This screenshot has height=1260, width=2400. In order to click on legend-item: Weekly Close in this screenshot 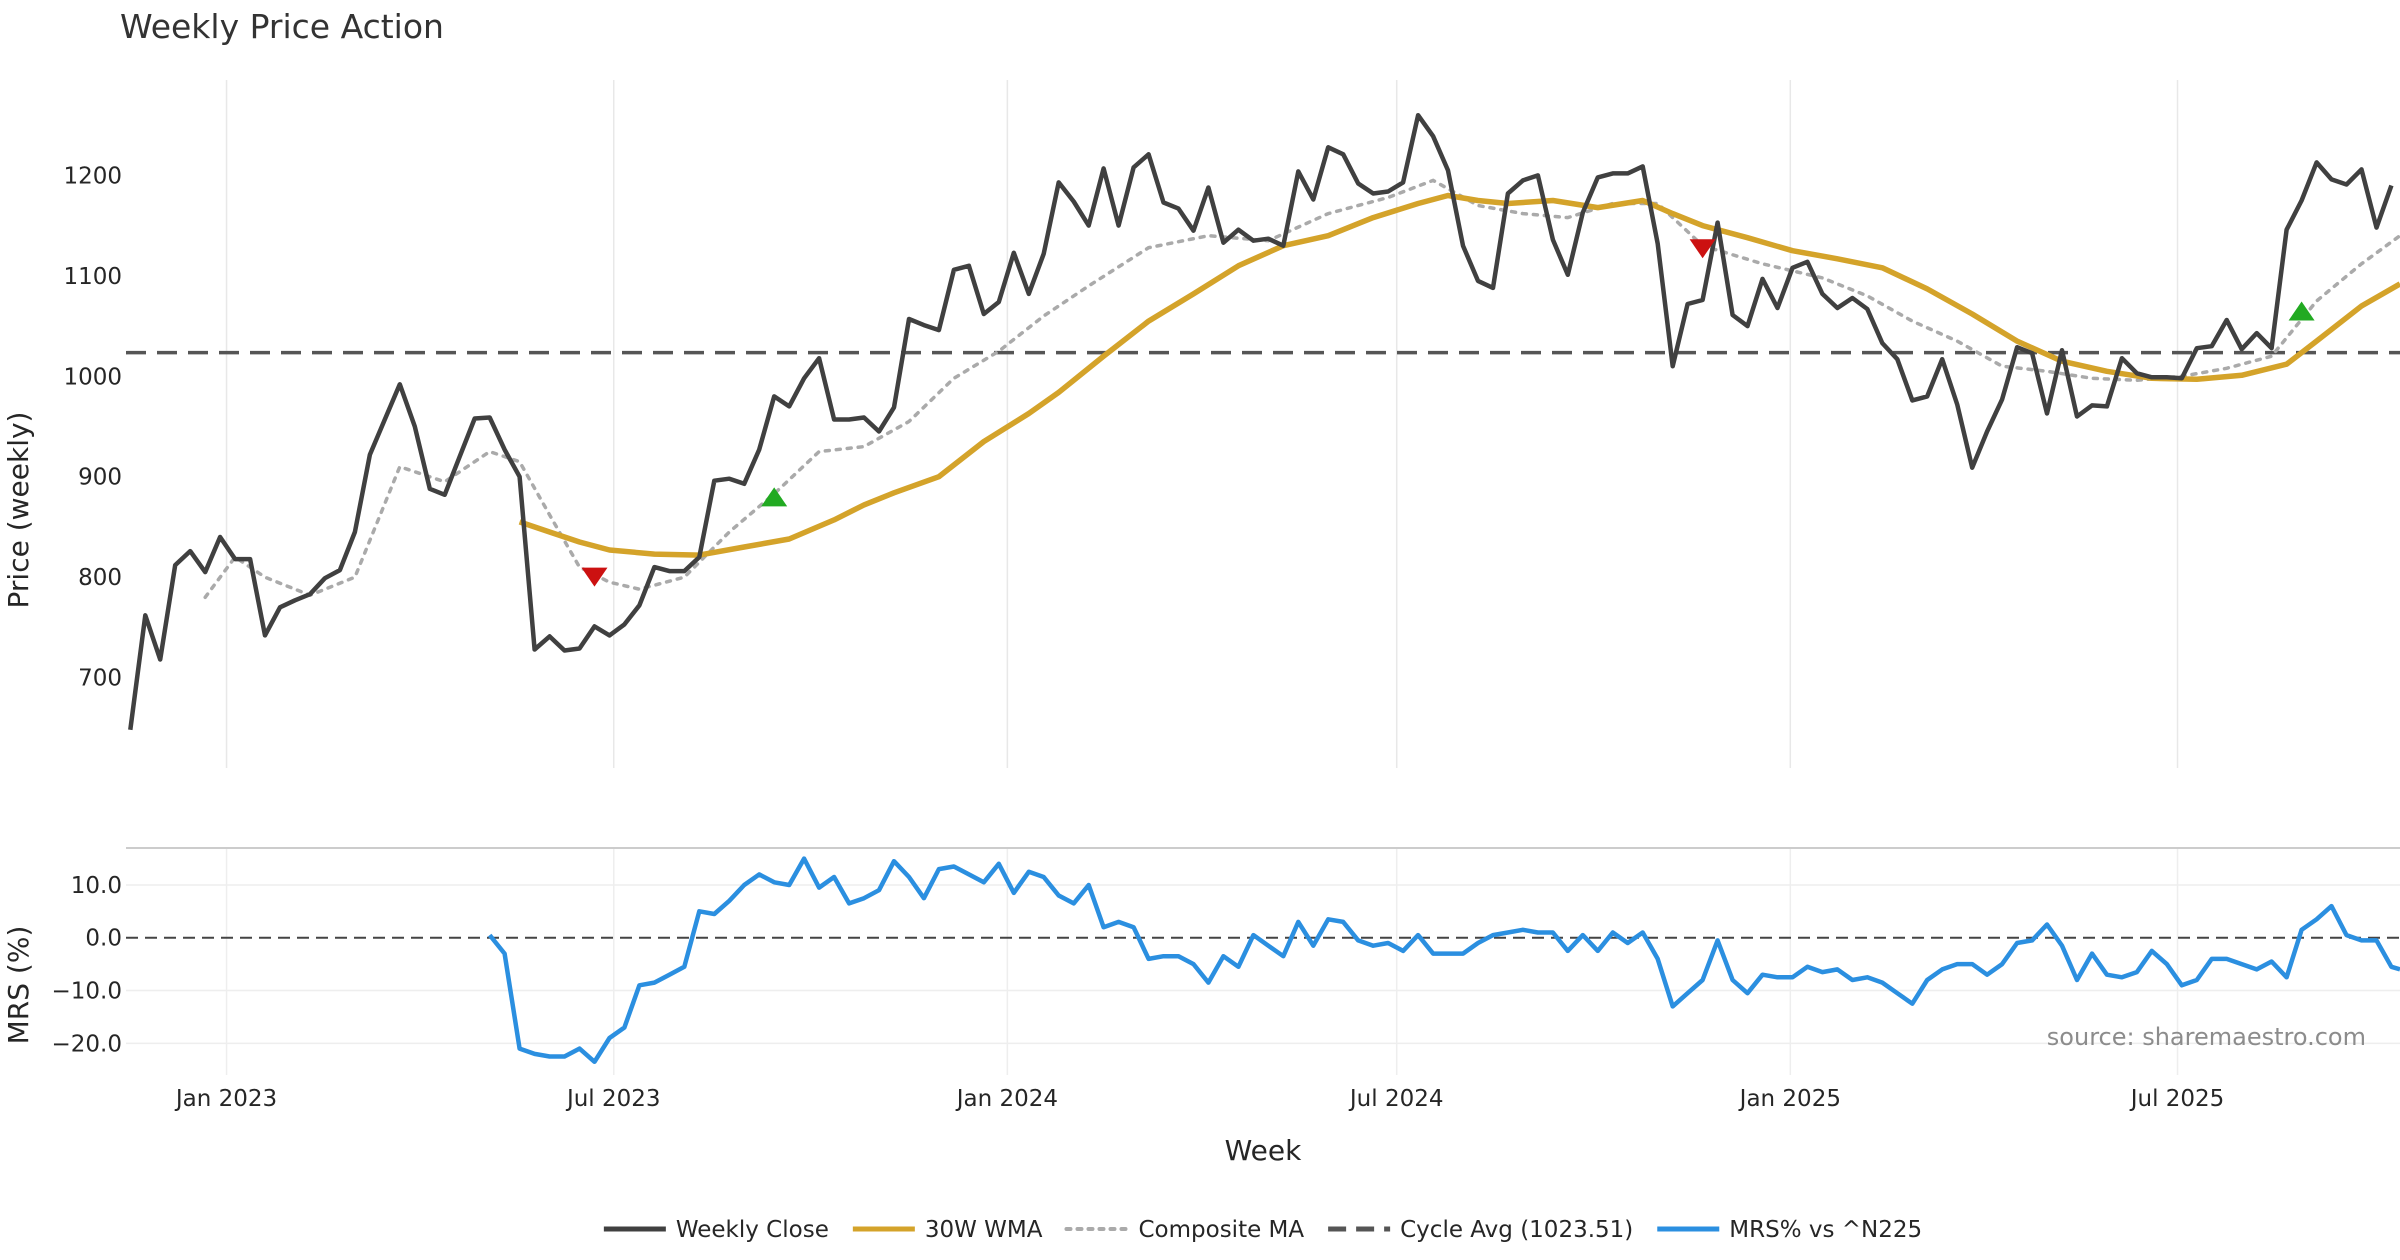, I will do `click(716, 1230)`.